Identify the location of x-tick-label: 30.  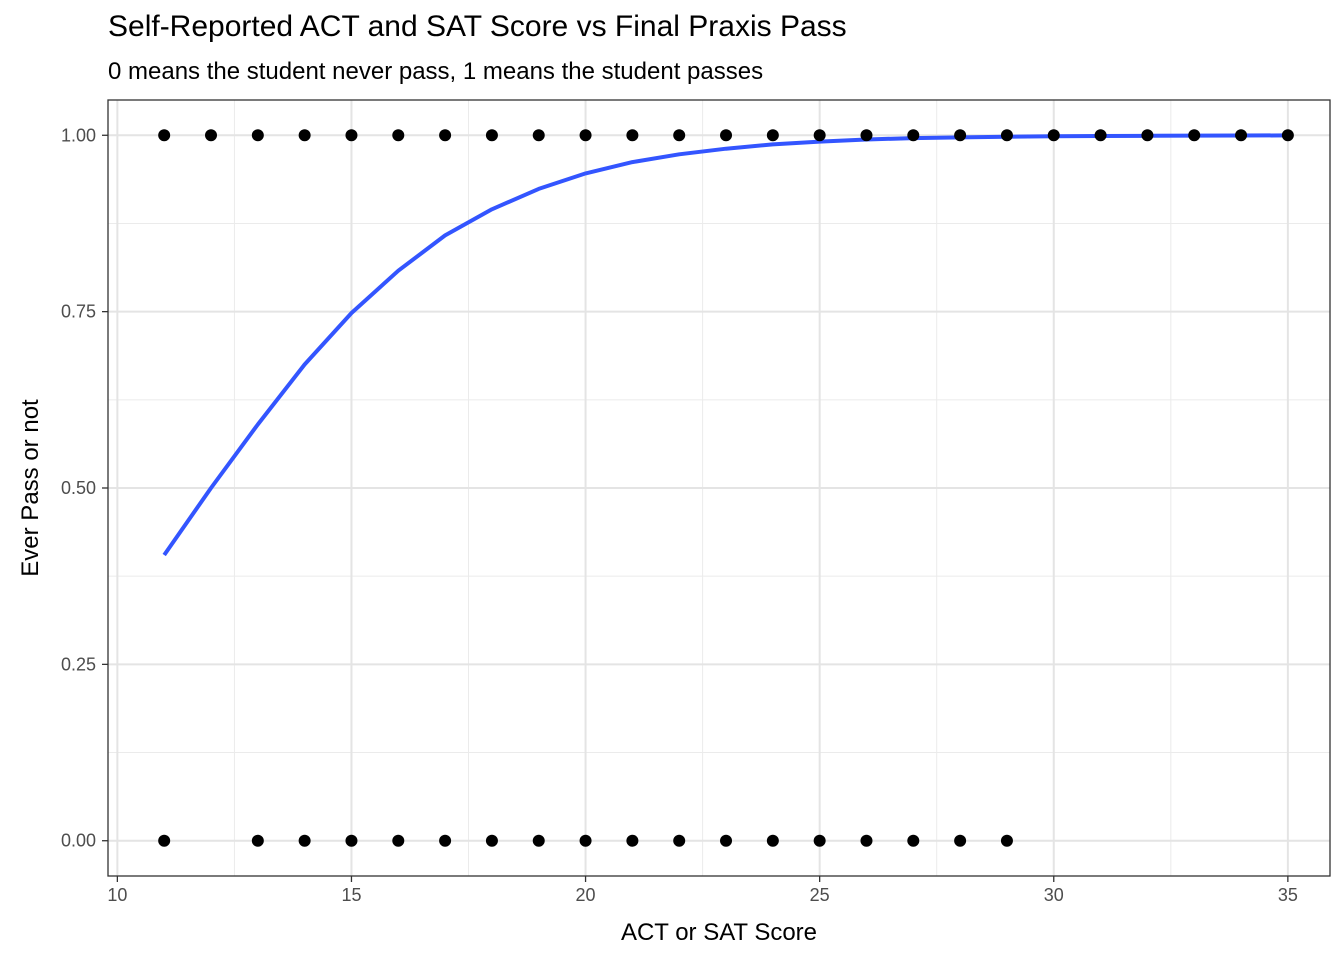
(1054, 895).